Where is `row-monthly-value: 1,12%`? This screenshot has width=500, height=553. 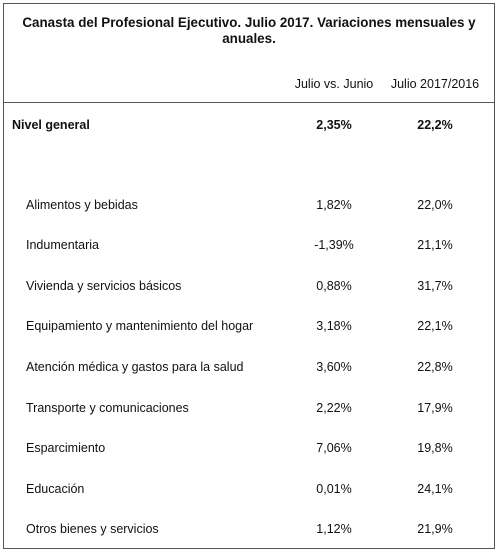
row-monthly-value: 1,12% is located at coordinates (334, 529).